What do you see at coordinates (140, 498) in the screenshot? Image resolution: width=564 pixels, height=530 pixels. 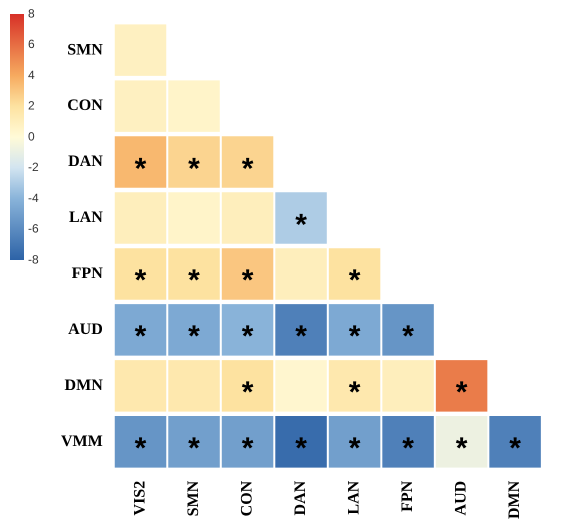 I see `x-tick-label: VIS2` at bounding box center [140, 498].